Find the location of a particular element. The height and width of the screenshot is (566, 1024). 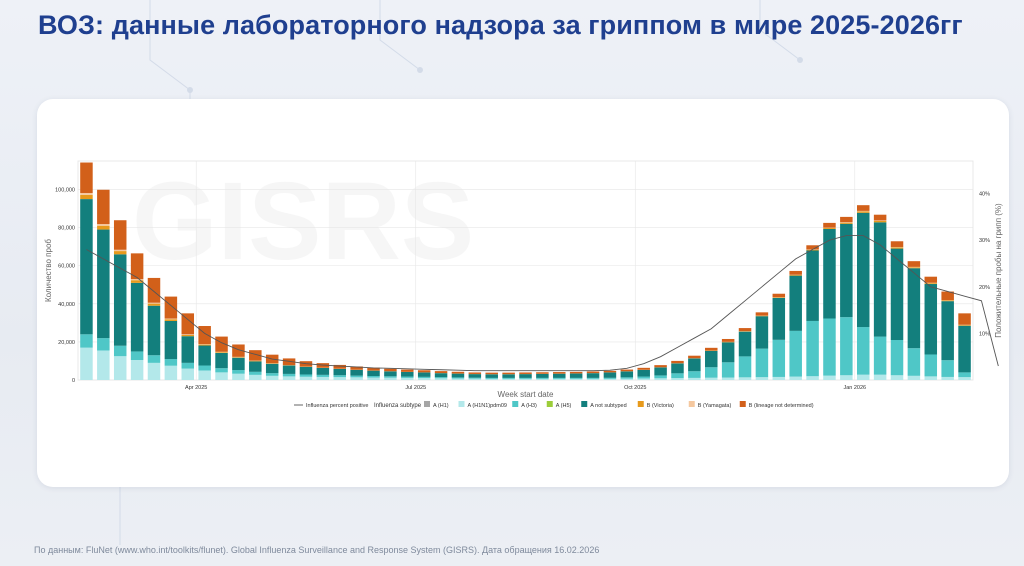

legend-item: A (H3) is located at coordinates (529, 406).